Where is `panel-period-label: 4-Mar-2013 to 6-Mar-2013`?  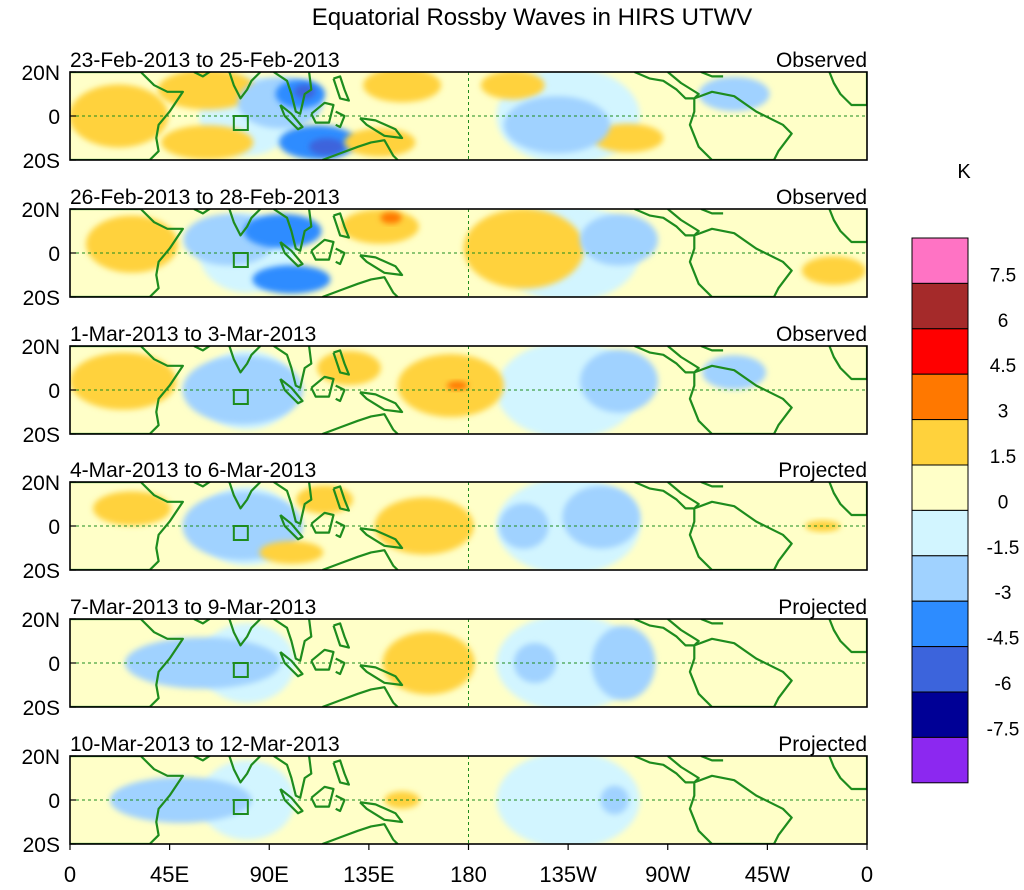 panel-period-label: 4-Mar-2013 to 6-Mar-2013 is located at coordinates (193, 470).